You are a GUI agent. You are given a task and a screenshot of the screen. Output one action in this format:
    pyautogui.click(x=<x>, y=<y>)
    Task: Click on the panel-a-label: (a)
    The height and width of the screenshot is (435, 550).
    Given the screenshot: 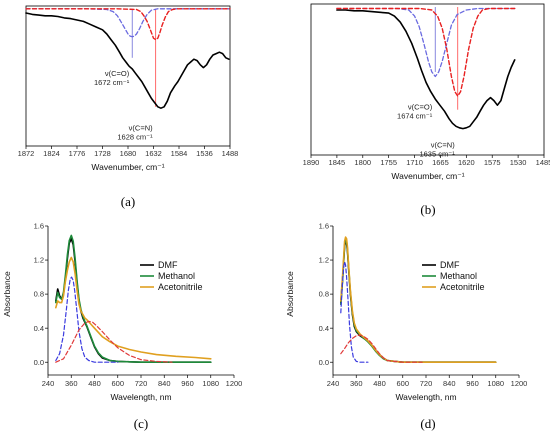 What is the action you would take?
    pyautogui.click(x=128, y=201)
    